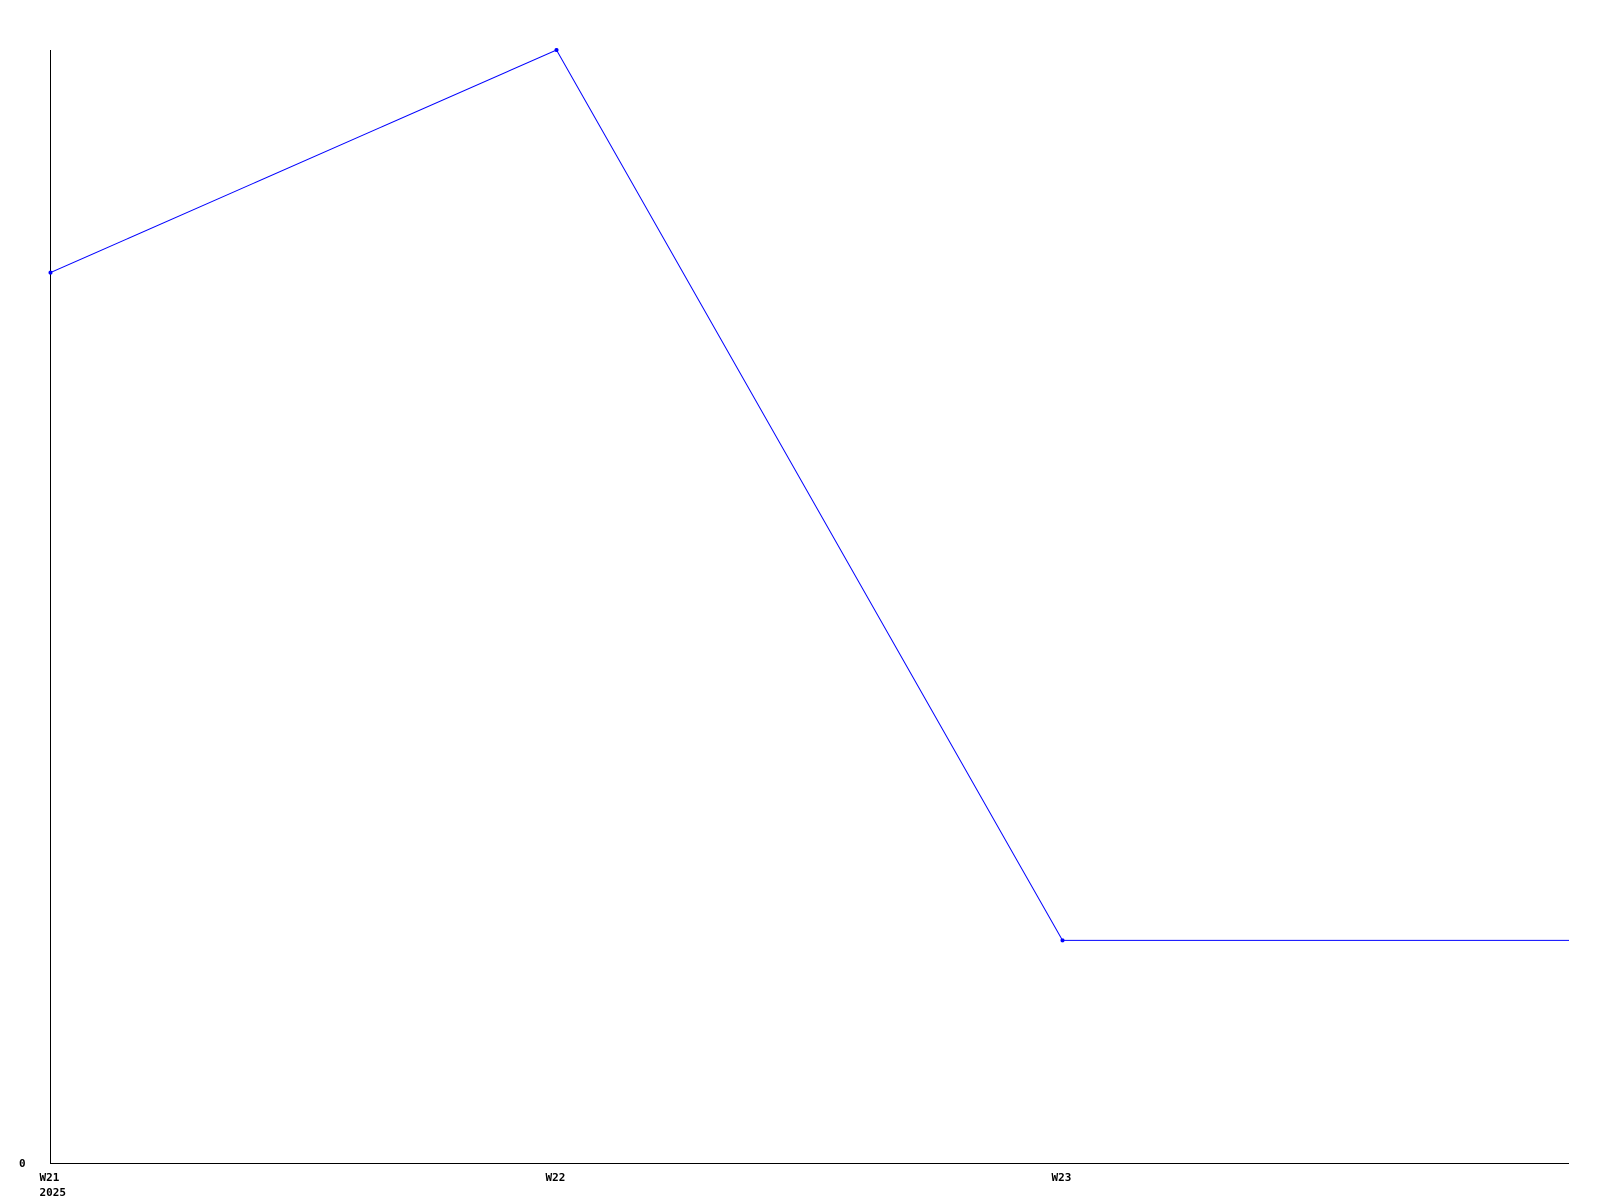 The image size is (1600, 1200). I want to click on x-tick-label-w21: W21, so click(50, 1177).